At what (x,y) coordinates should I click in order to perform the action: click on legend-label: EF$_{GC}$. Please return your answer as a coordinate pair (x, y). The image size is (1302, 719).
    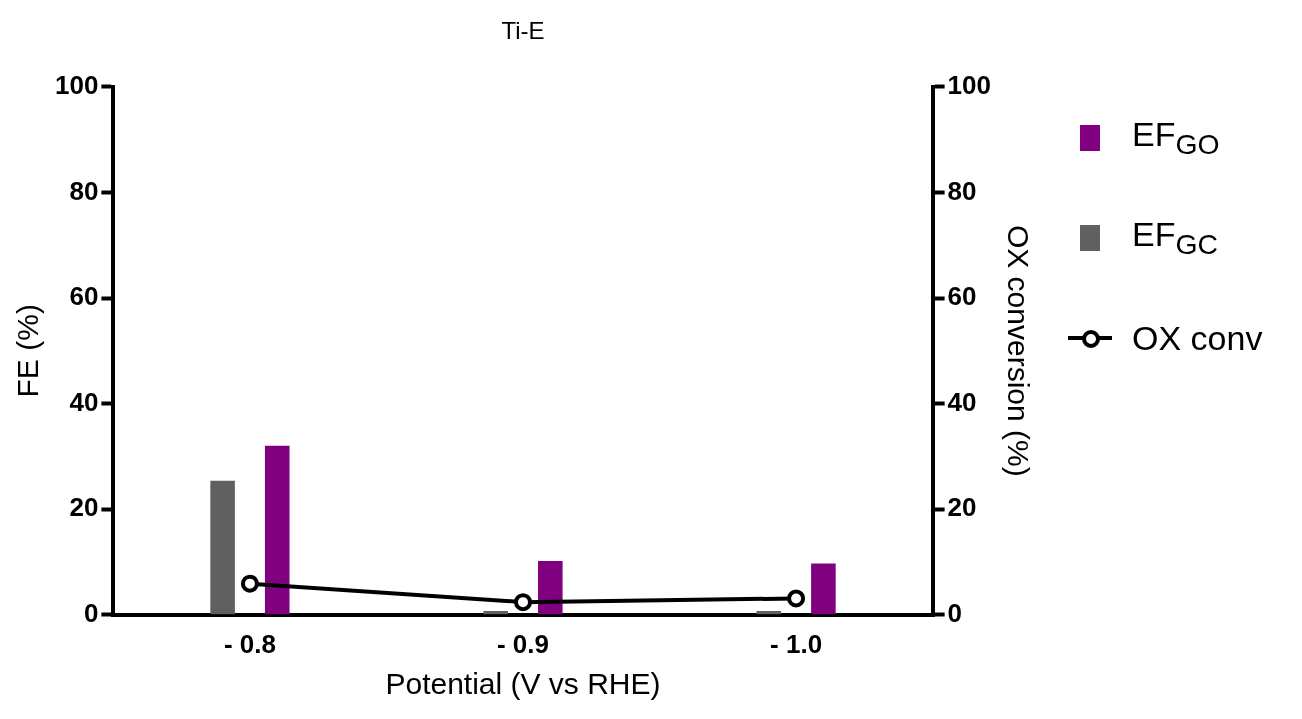
    Looking at the image, I should click on (1175, 238).